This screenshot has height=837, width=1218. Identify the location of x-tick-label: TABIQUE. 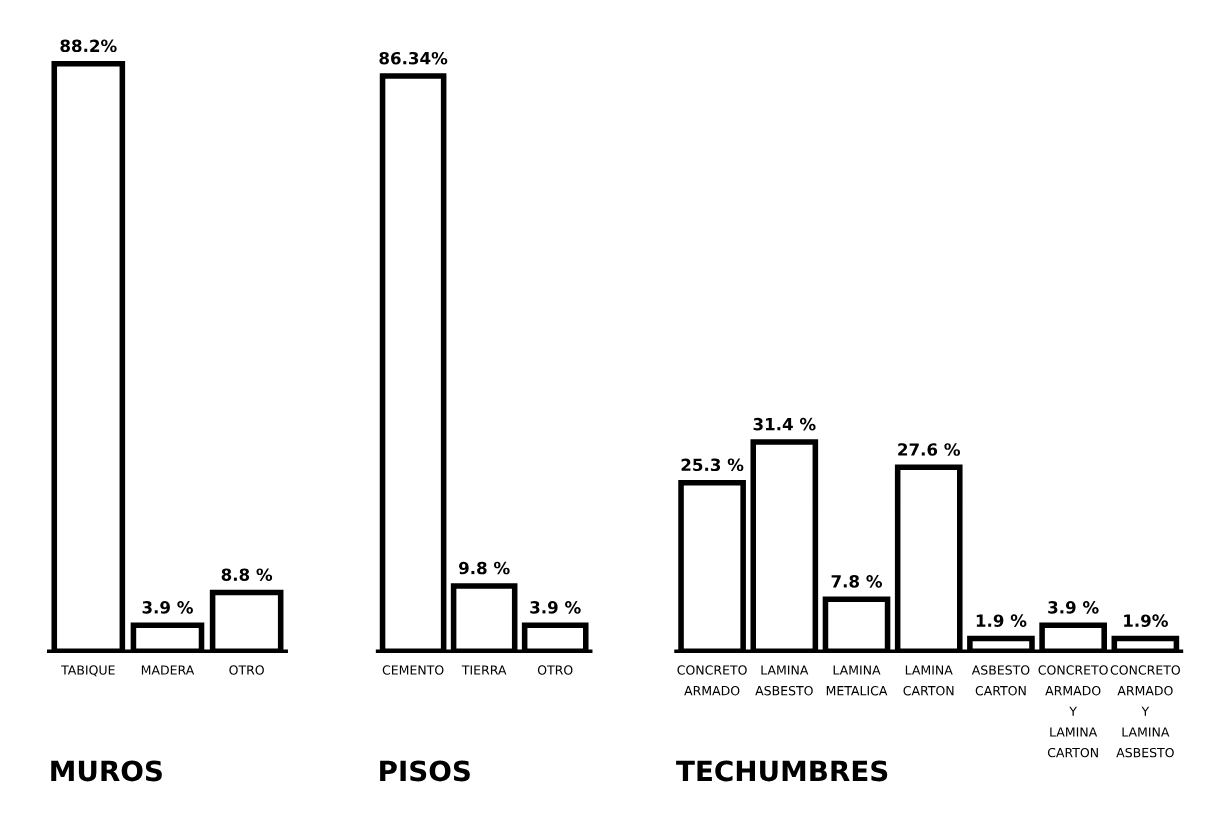
(88, 671).